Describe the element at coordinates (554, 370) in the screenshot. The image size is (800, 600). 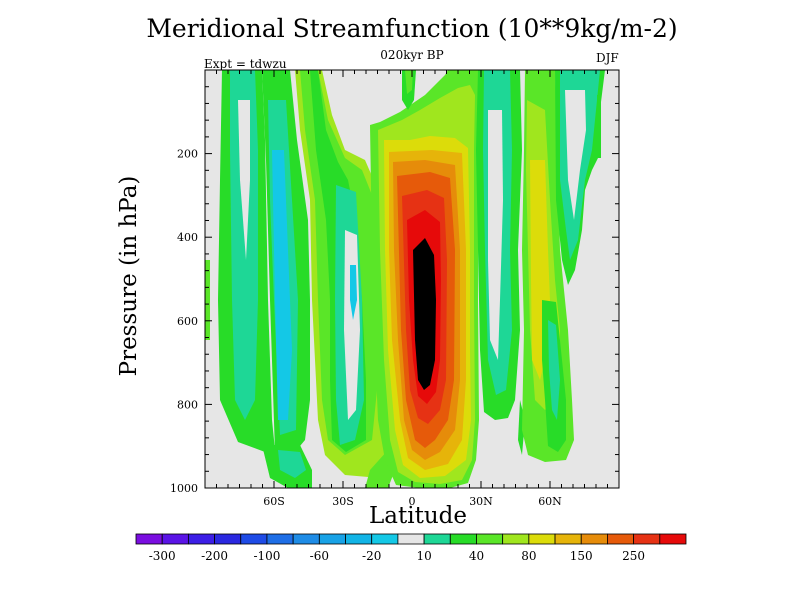
I see `nh-highlat-negative-core` at that location.